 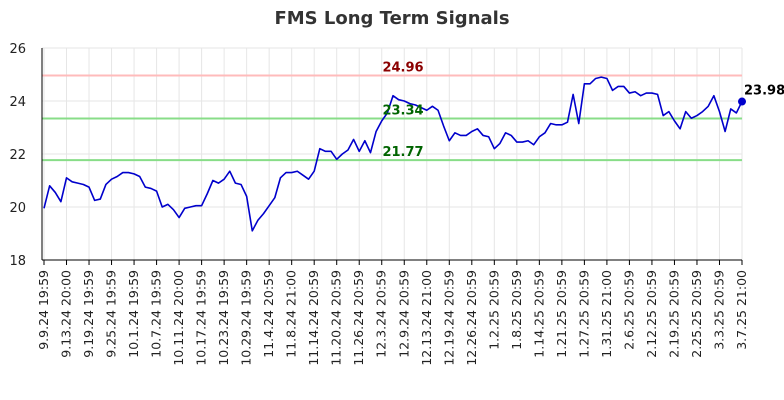 What do you see at coordinates (742, 101) in the screenshot?
I see `last-point-marker` at bounding box center [742, 101].